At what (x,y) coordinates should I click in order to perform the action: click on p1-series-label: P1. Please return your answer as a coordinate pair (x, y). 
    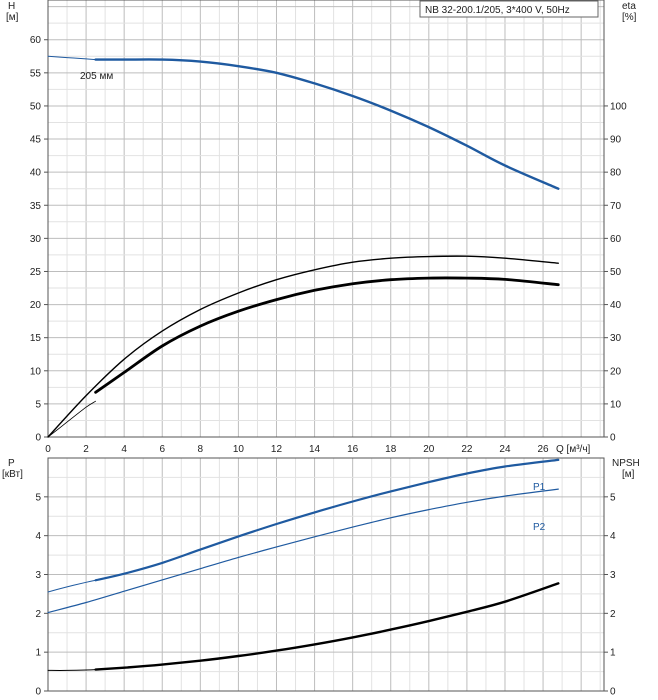
    Looking at the image, I should click on (539, 487).